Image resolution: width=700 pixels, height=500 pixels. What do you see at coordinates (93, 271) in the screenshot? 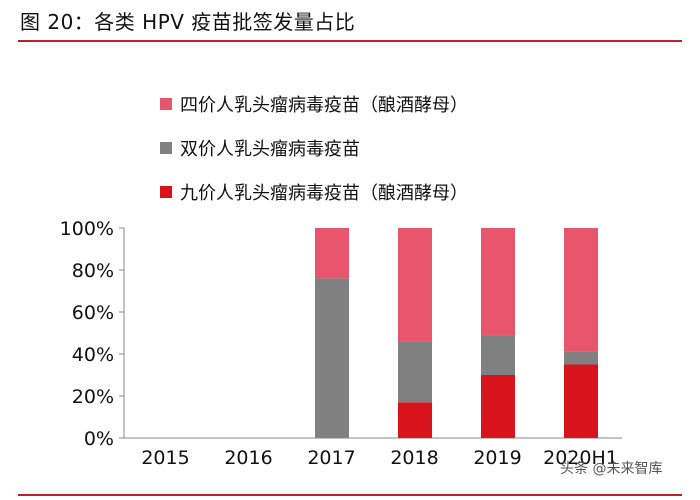
I see `y-tick-label: 80%` at bounding box center [93, 271].